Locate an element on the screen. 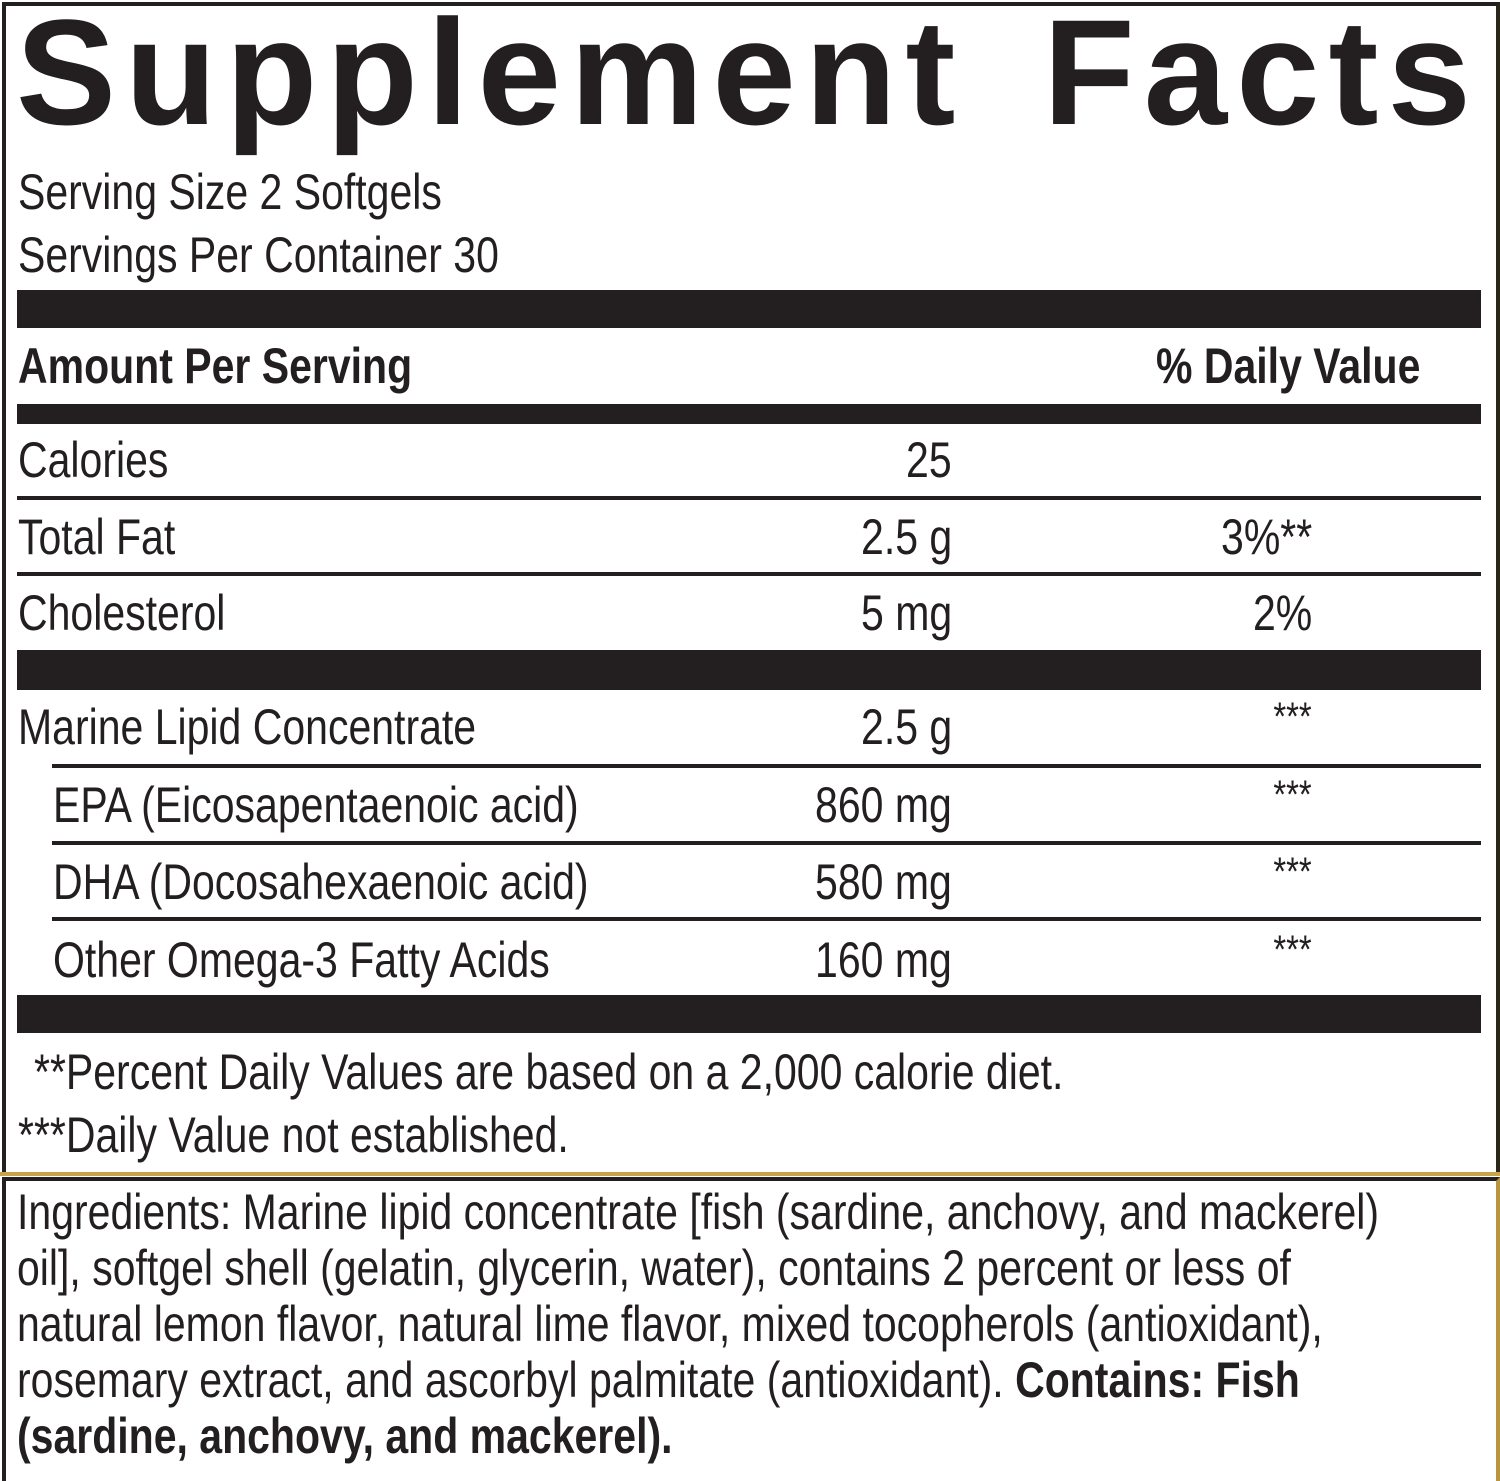 Image resolution: width=1500 pixels, height=1481 pixels. servings-per-container: Servings Per Container 30 is located at coordinates (258, 255).